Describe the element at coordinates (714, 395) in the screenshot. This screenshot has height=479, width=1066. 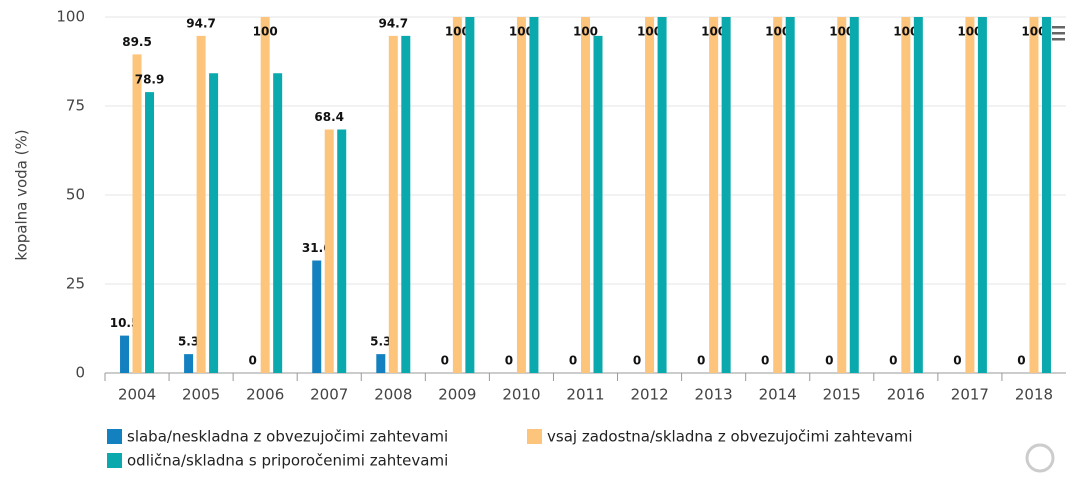
I see `x-tick-label: 2013` at that location.